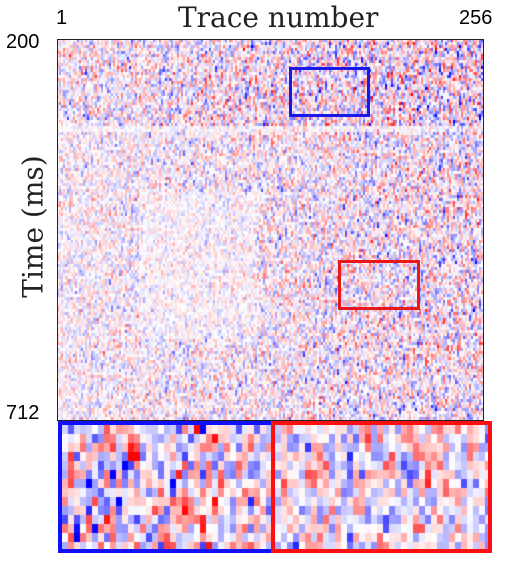  What do you see at coordinates (168, 487) in the screenshot?
I see `blue-zoom-inset` at bounding box center [168, 487].